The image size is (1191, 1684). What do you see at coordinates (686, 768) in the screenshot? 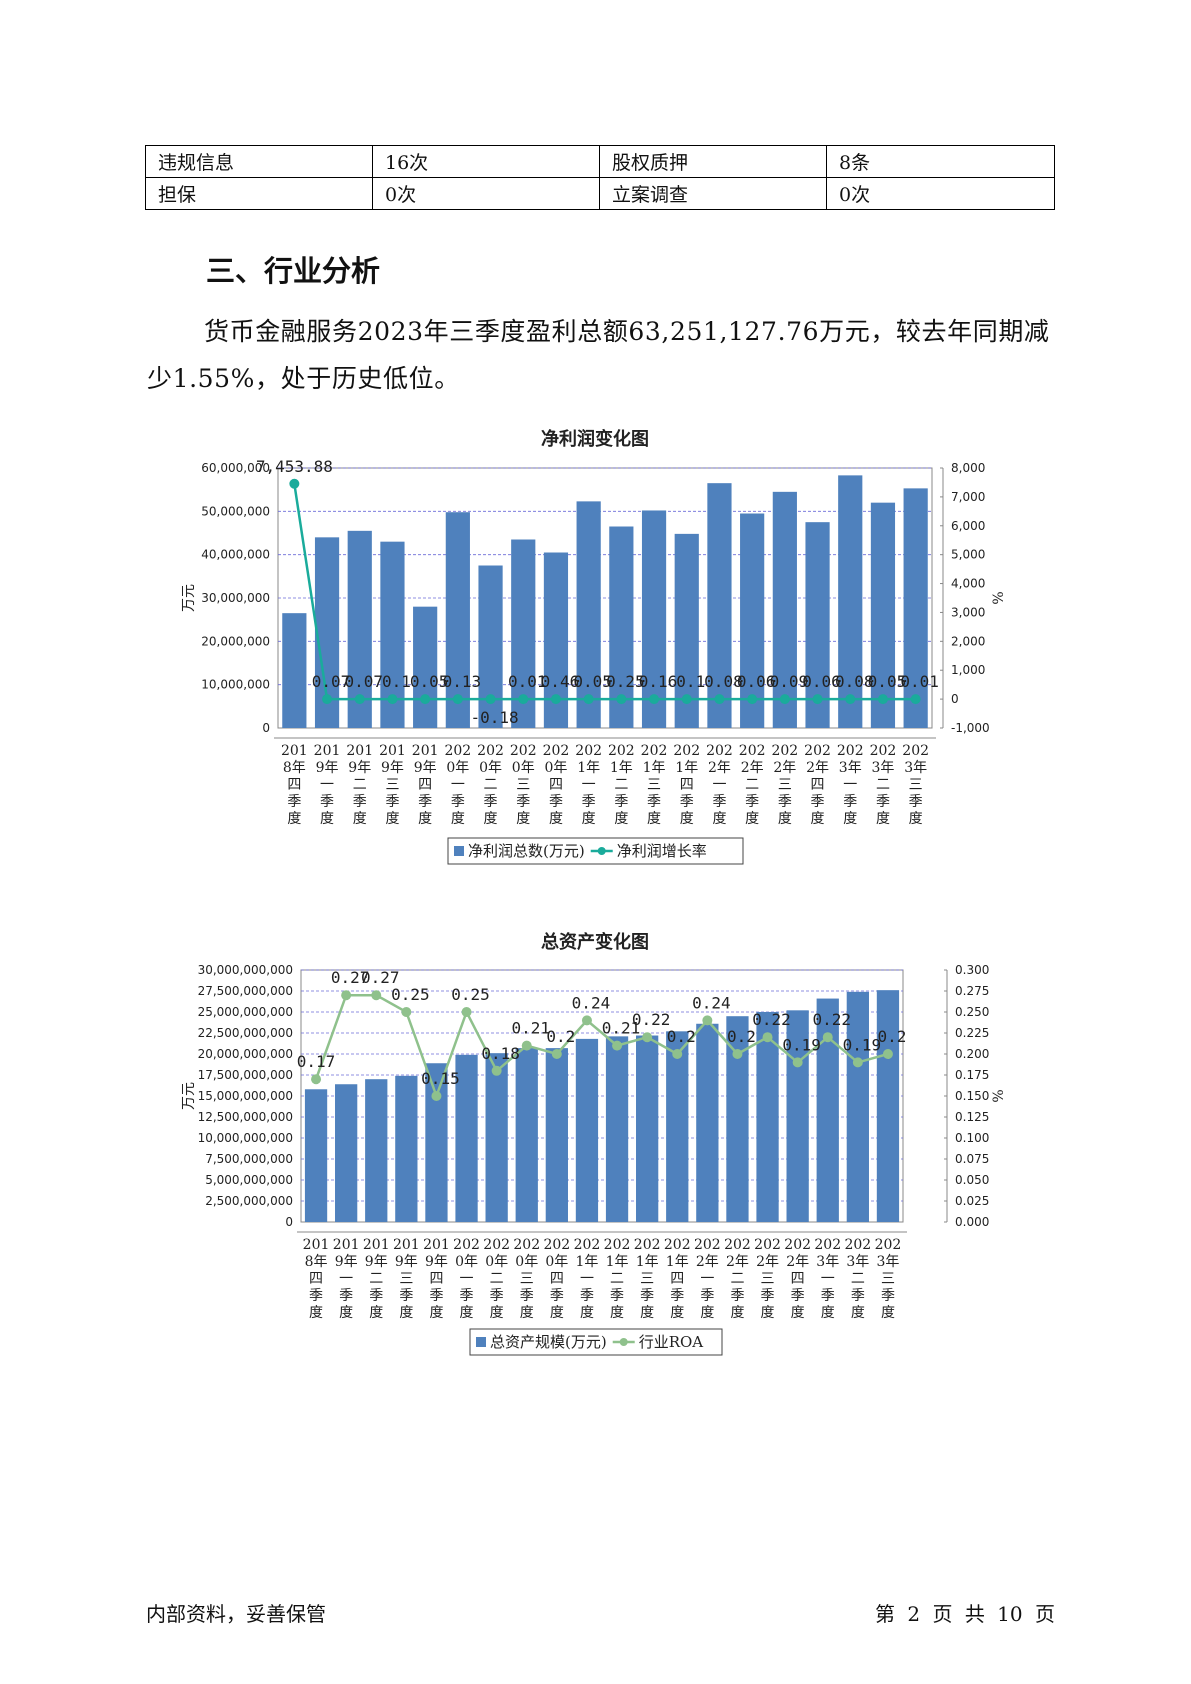
I see `x-tick-label: 1年` at bounding box center [686, 768].